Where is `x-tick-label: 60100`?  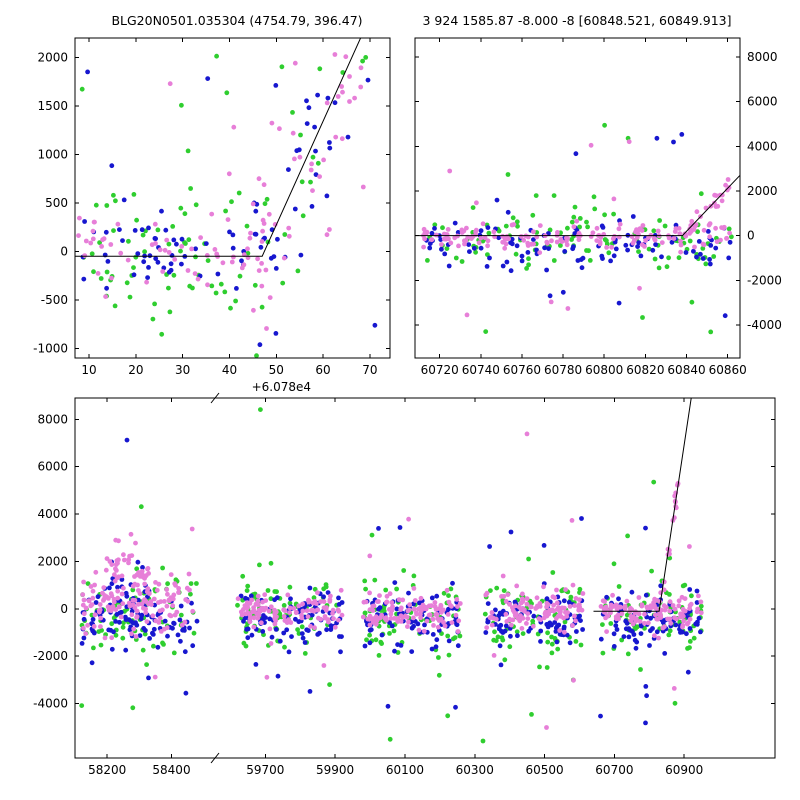 x-tick-label: 60100 is located at coordinates (405, 770).